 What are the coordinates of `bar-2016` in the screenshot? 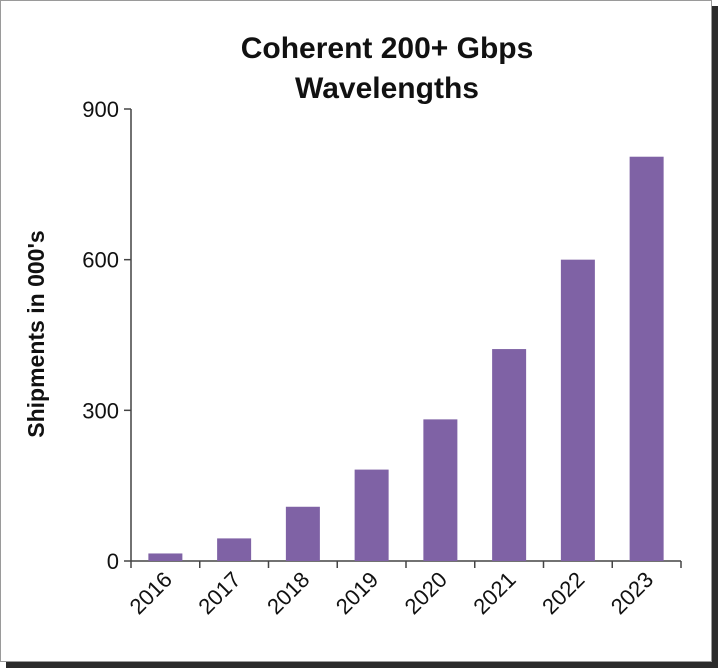 It's located at (165, 557).